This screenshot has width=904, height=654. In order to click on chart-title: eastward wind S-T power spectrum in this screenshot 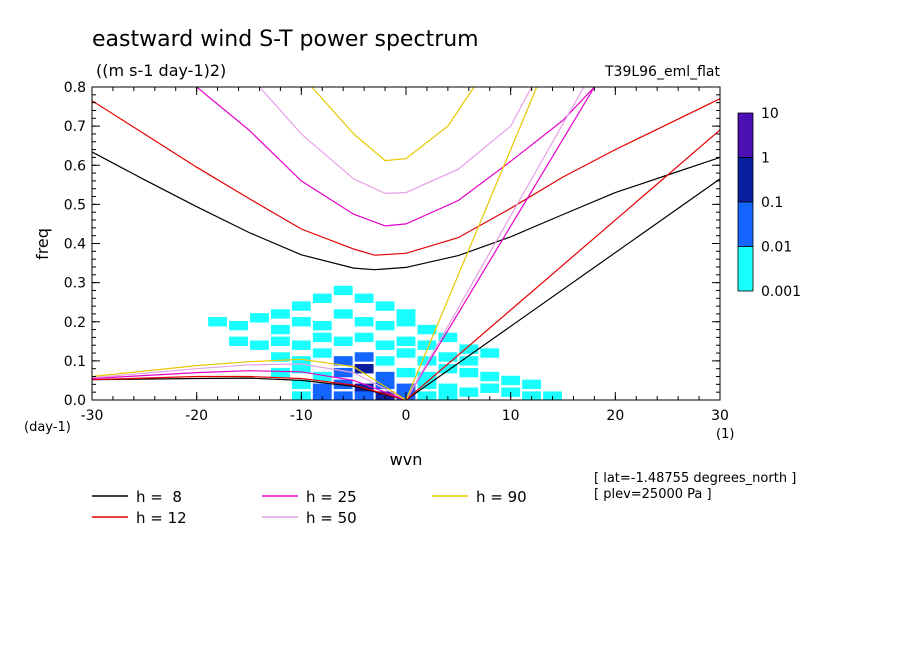, I will do `click(285, 39)`.